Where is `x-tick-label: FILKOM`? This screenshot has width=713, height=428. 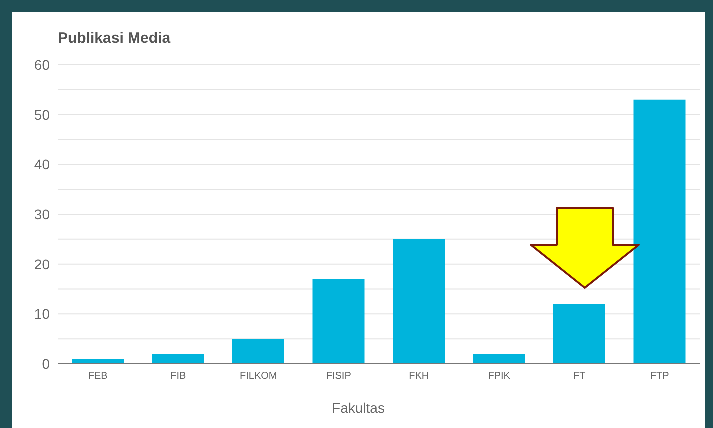
x-tick-label: FILKOM is located at coordinates (259, 376).